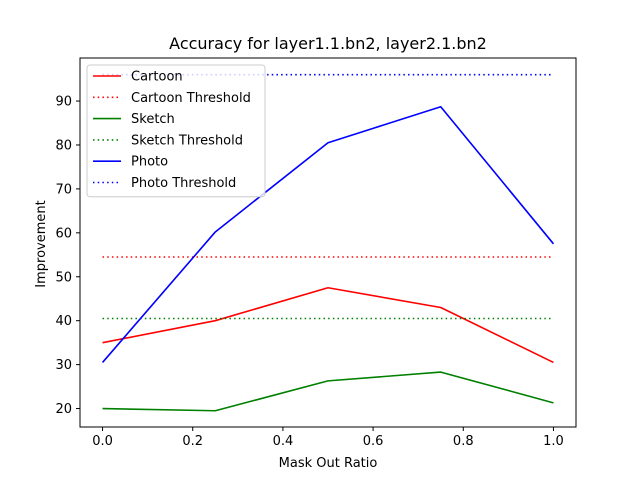 This screenshot has width=640, height=480. I want to click on legend-label-sketch: Sketch, so click(153, 119).